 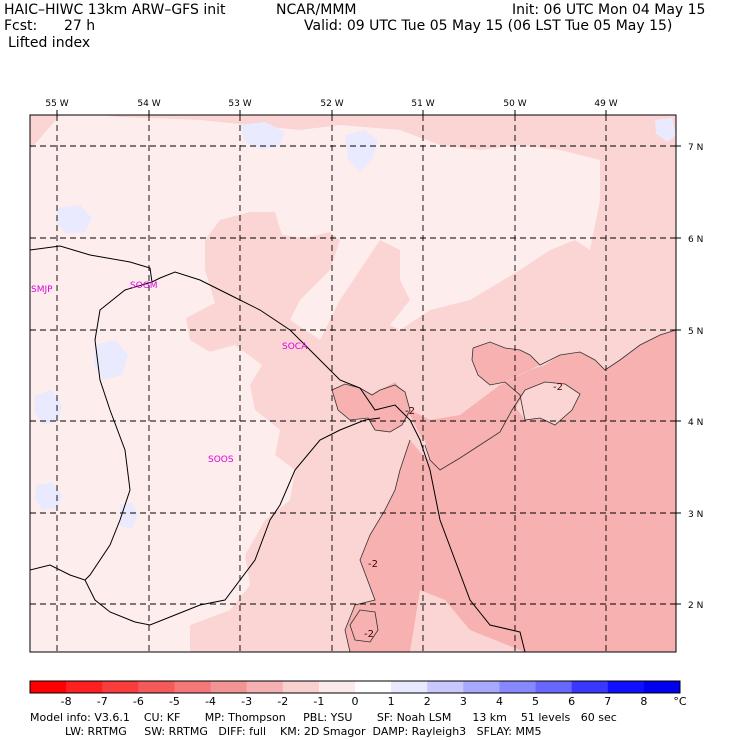 I want to click on center-name: NCAR/MMM, so click(x=316, y=10).